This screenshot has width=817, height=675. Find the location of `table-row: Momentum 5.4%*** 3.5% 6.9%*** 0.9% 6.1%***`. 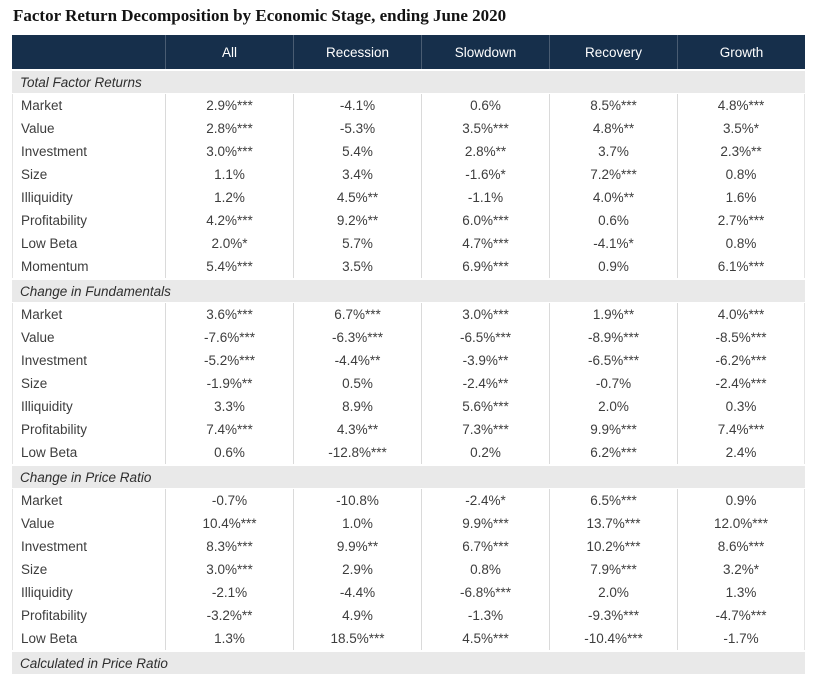

table-row: Momentum 5.4%*** 3.5% 6.9%*** 0.9% 6.1%*** is located at coordinates (408, 267).